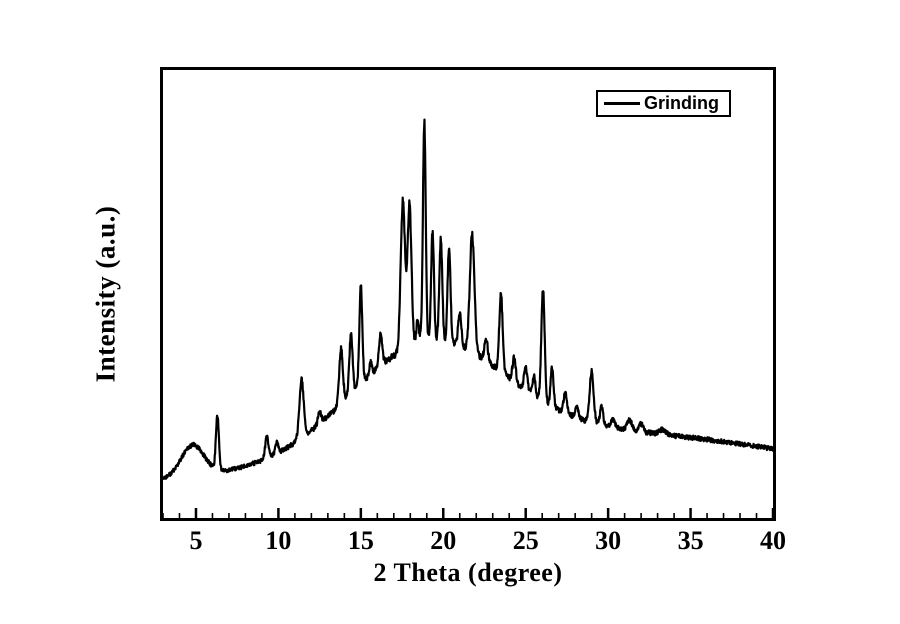  What do you see at coordinates (278, 540) in the screenshot?
I see `x-tick-label: 10` at bounding box center [278, 540].